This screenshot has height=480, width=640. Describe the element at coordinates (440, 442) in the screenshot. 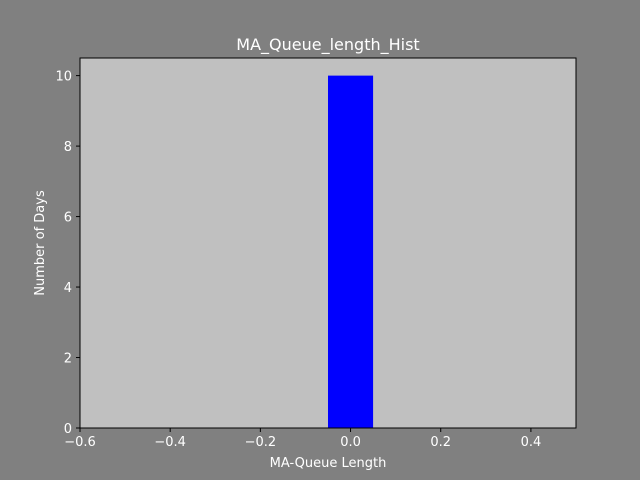

I see `x-tick-label: 0.2` at that location.